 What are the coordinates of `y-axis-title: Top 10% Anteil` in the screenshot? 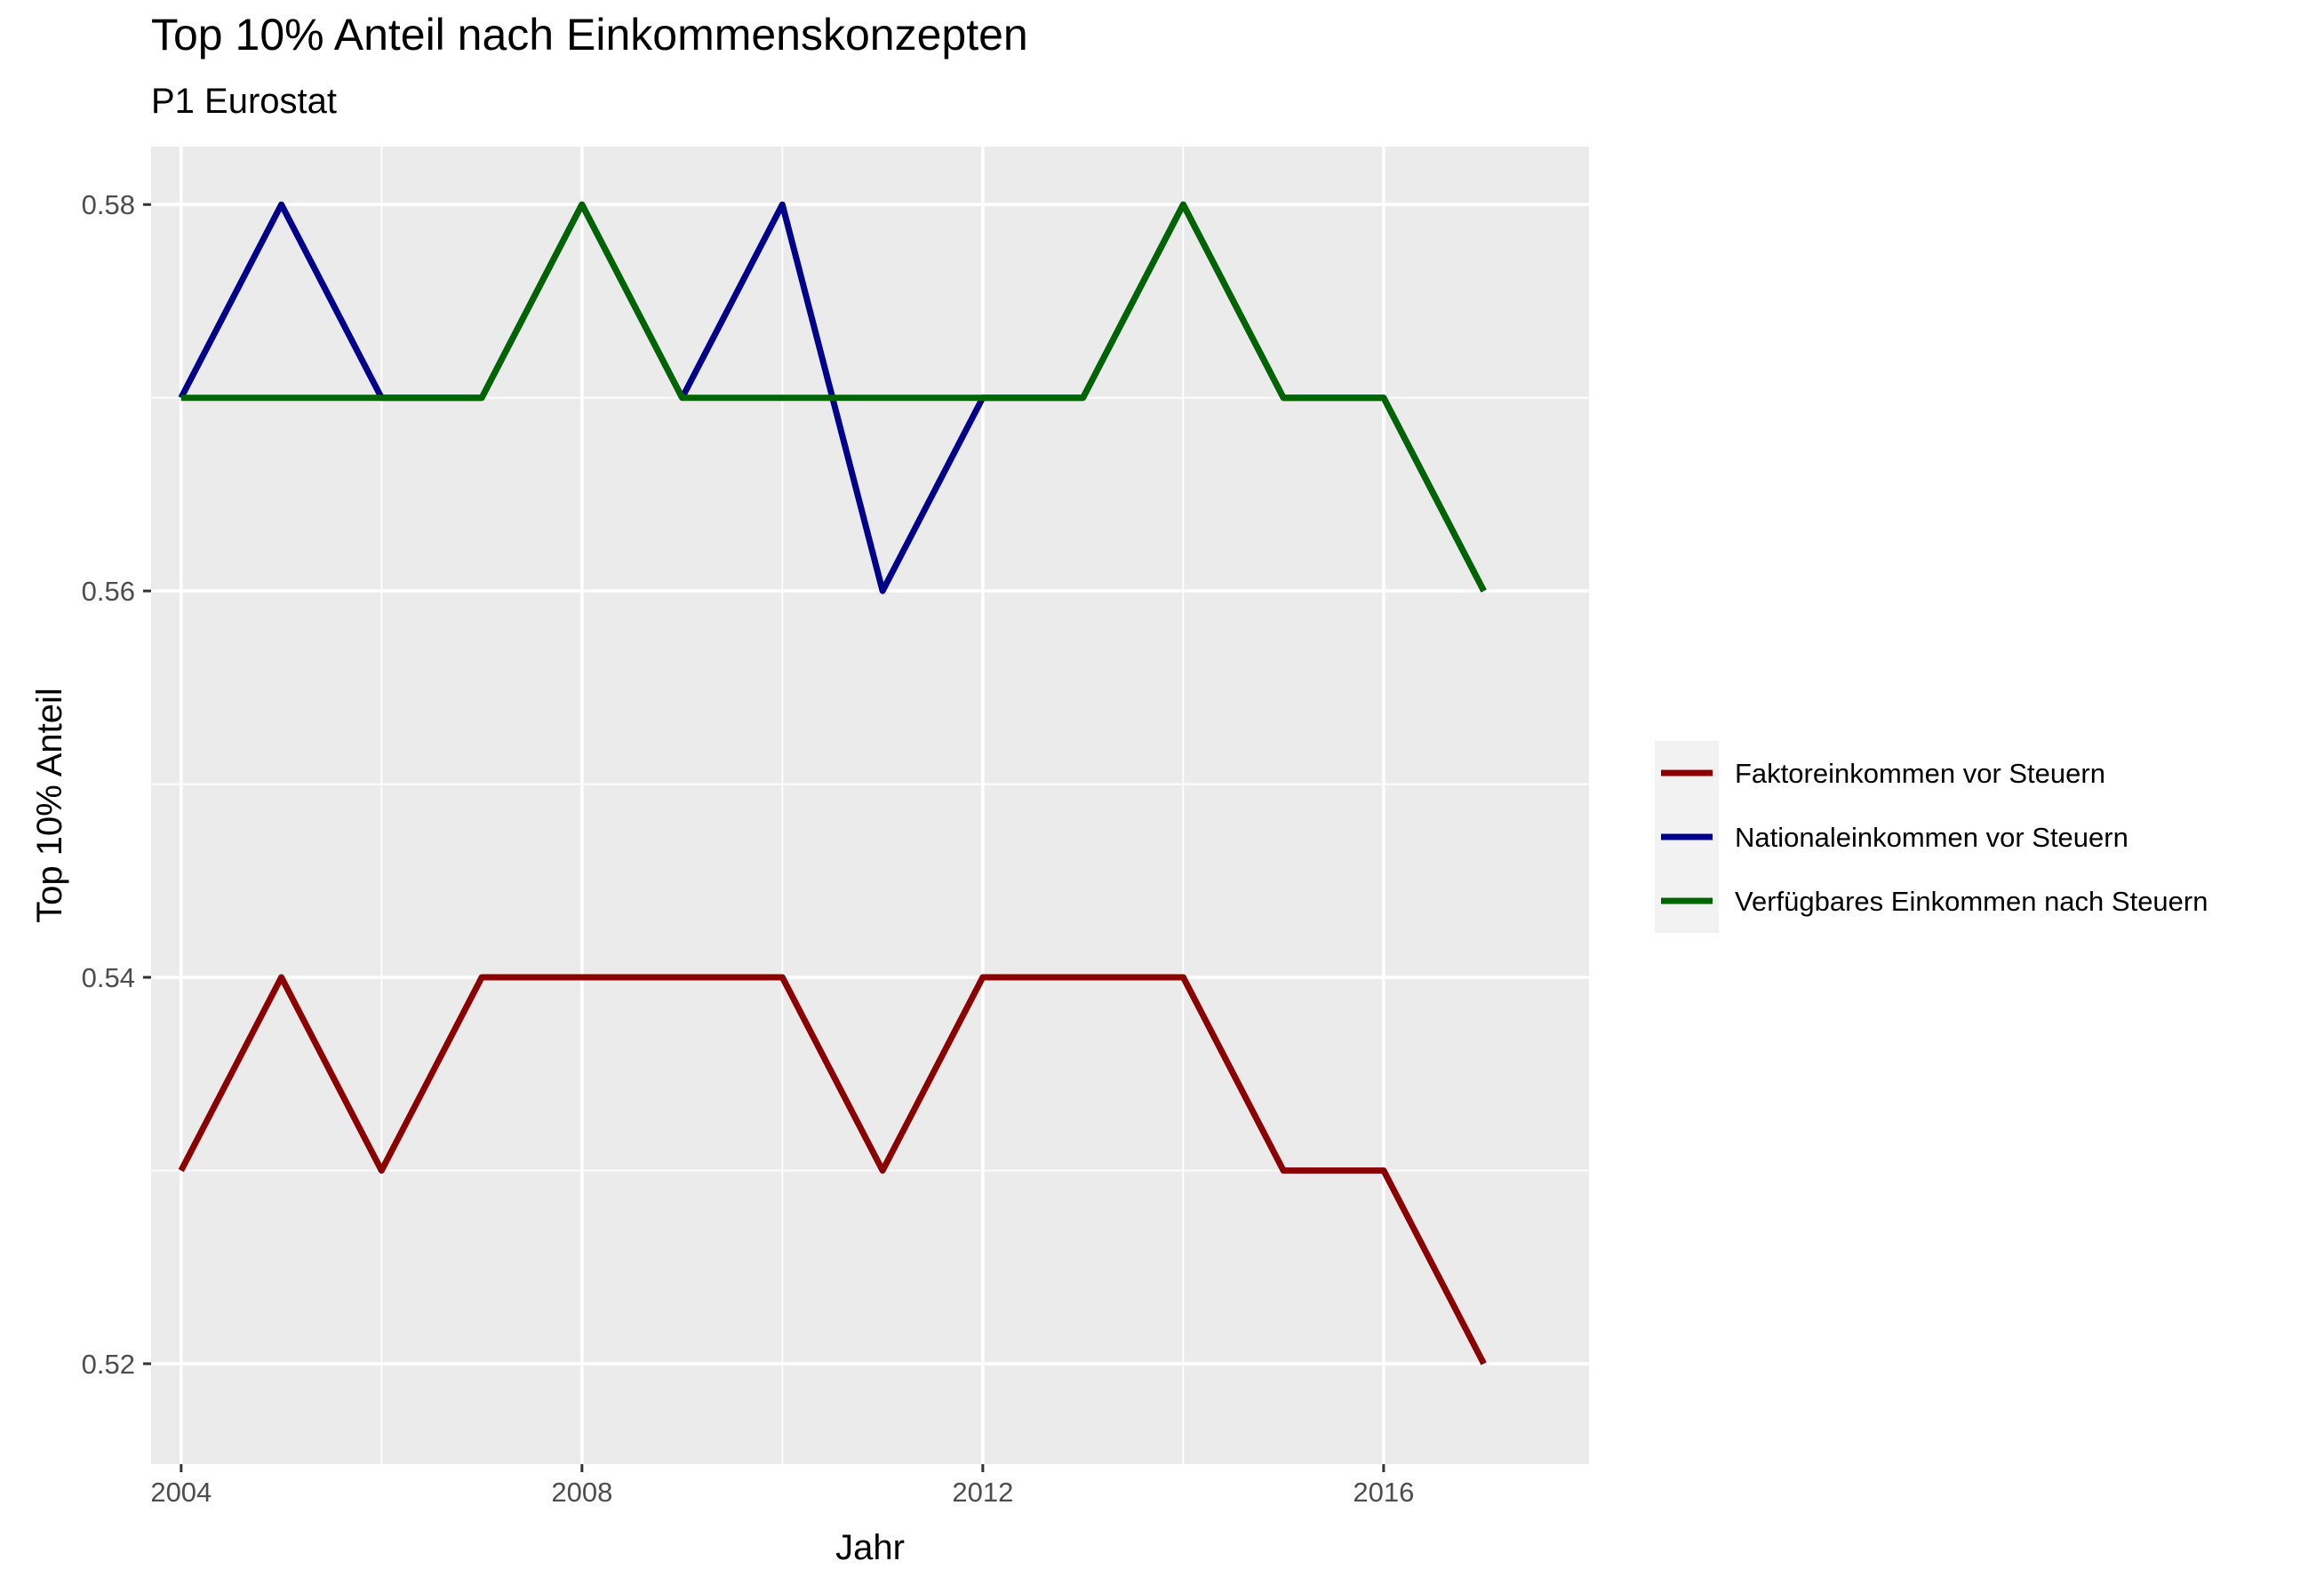 It's located at (49, 806).